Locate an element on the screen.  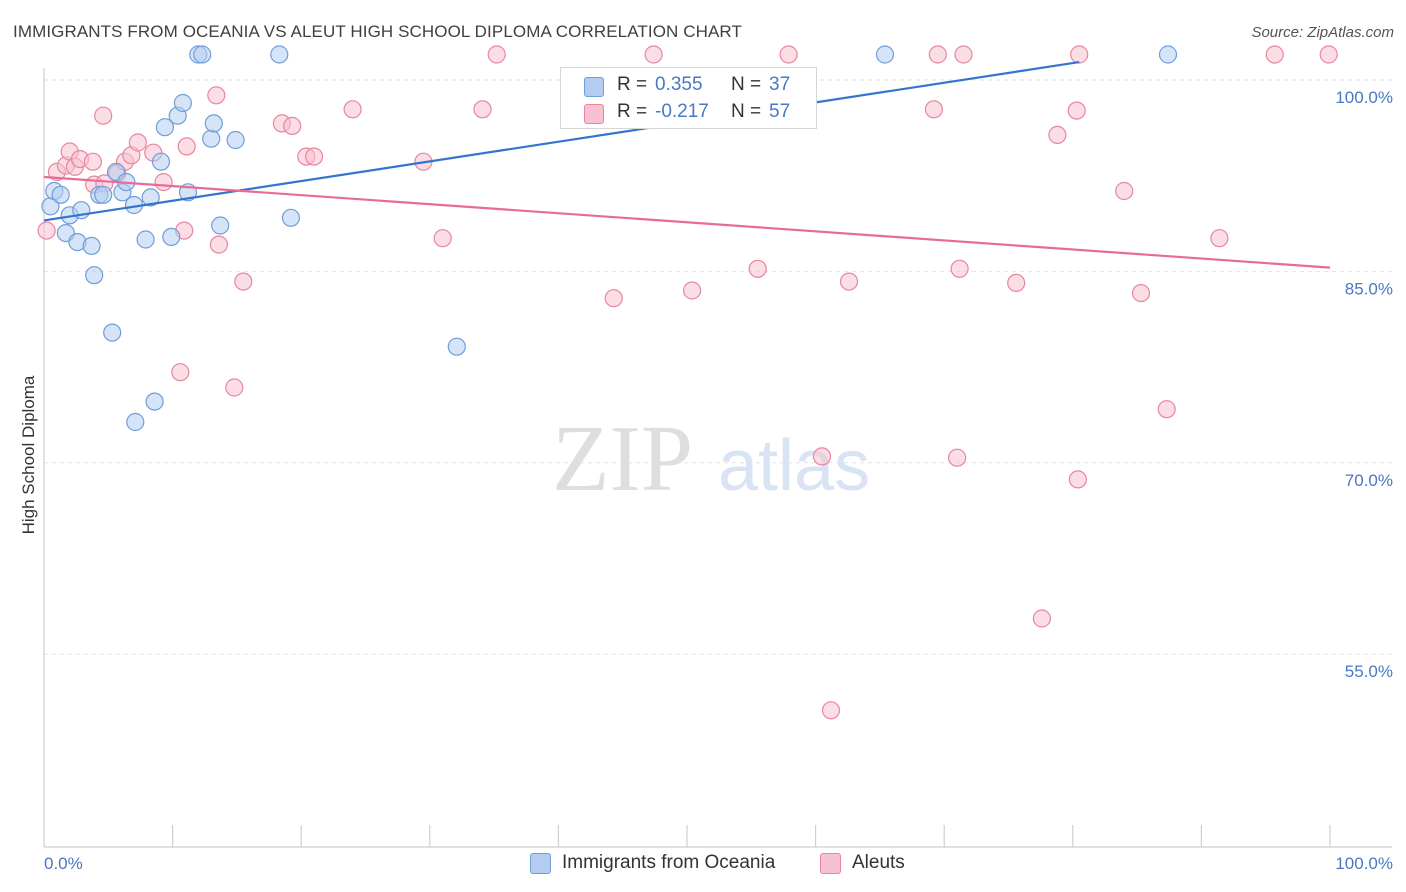
oceania-trend-line is located at coordinates (561, 141).